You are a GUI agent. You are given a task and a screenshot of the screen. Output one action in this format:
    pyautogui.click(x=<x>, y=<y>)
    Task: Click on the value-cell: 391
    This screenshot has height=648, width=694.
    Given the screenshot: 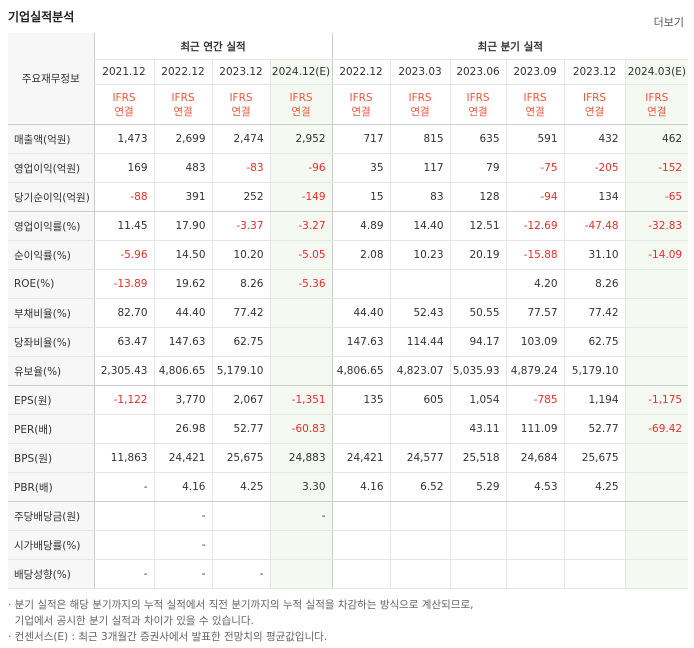 What is the action you would take?
    pyautogui.click(x=182, y=197)
    